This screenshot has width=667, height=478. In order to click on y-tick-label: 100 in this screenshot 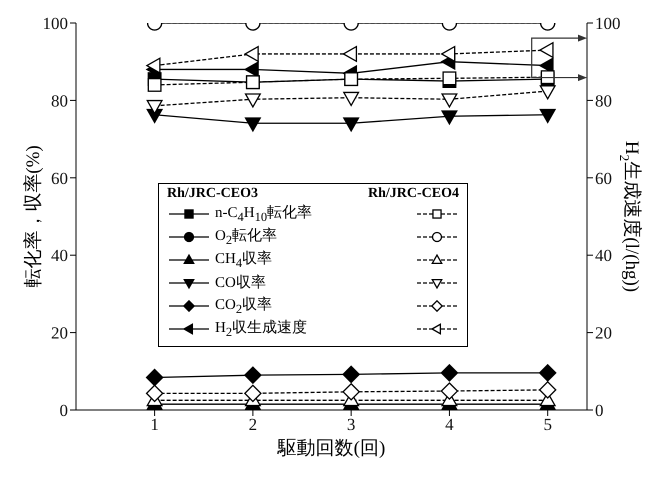, I will do `click(55, 24)`.